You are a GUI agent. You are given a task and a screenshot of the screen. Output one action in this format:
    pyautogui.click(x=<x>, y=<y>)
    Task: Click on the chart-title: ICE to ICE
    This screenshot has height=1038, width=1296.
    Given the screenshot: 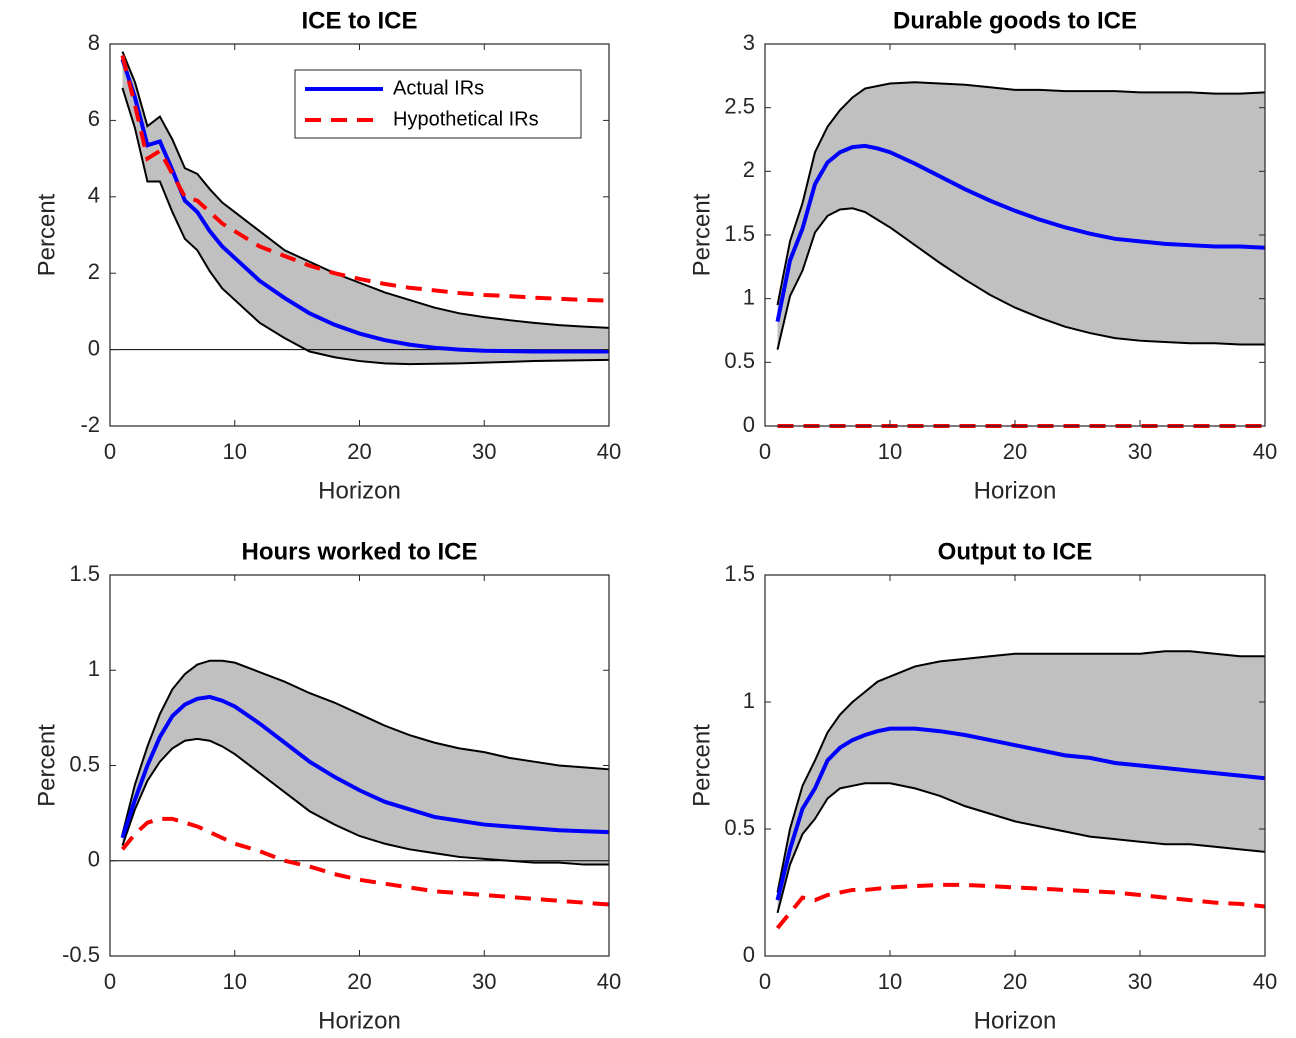 What is the action you would take?
    pyautogui.click(x=359, y=20)
    